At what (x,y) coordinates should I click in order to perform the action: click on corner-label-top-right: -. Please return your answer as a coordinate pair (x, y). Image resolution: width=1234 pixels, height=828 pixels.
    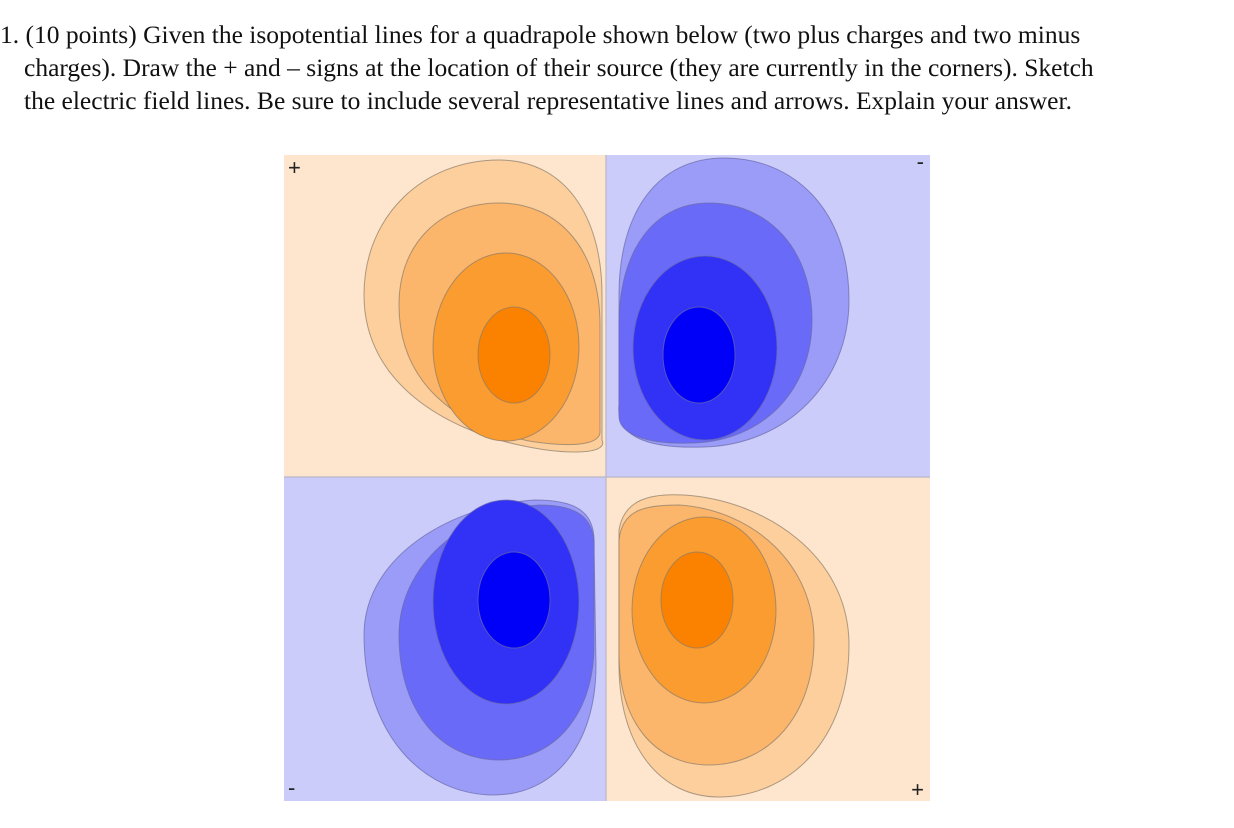
    Looking at the image, I should click on (920, 161).